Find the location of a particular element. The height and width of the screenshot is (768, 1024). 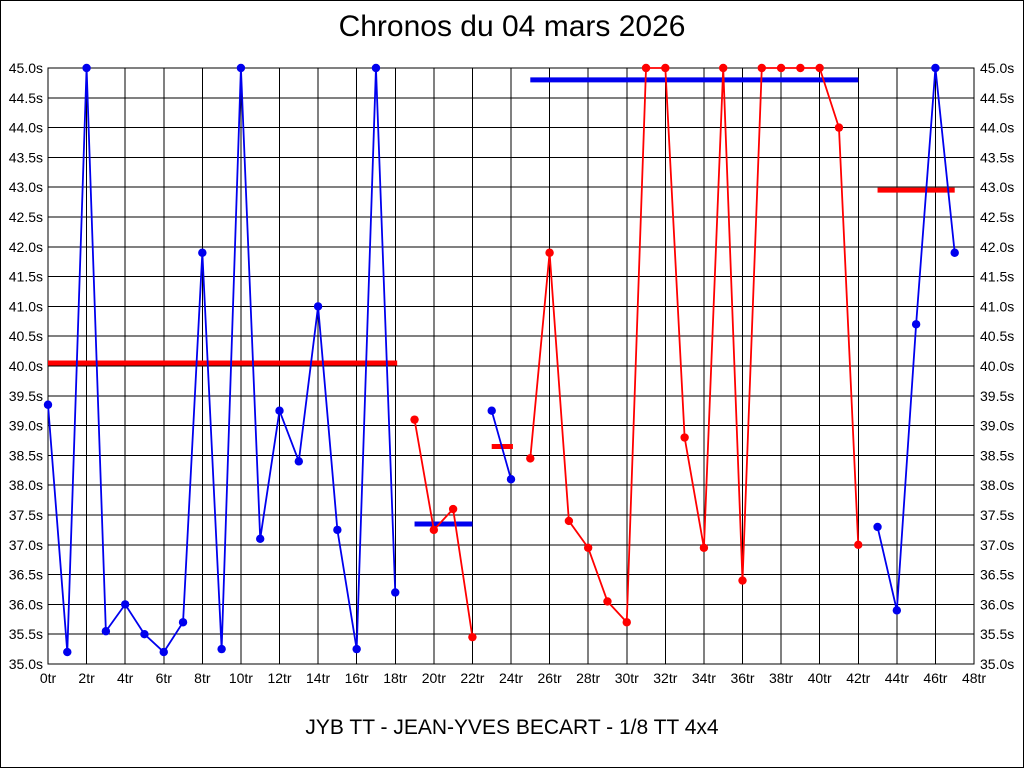

driver-footer: JYB TT - JEAN-YVES BECART - 1/8 TT 4x4 is located at coordinates (512, 727).